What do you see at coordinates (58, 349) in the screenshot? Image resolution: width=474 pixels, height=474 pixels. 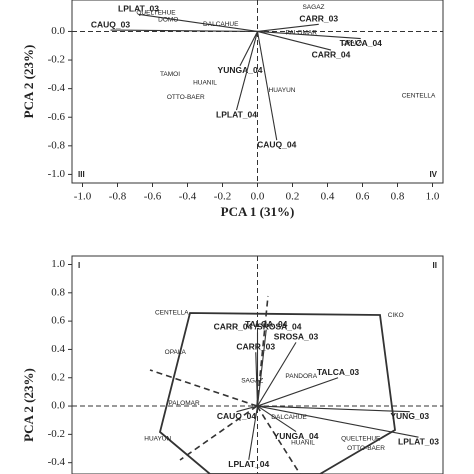 I see `y-tick-label: 0.4` at bounding box center [58, 349].